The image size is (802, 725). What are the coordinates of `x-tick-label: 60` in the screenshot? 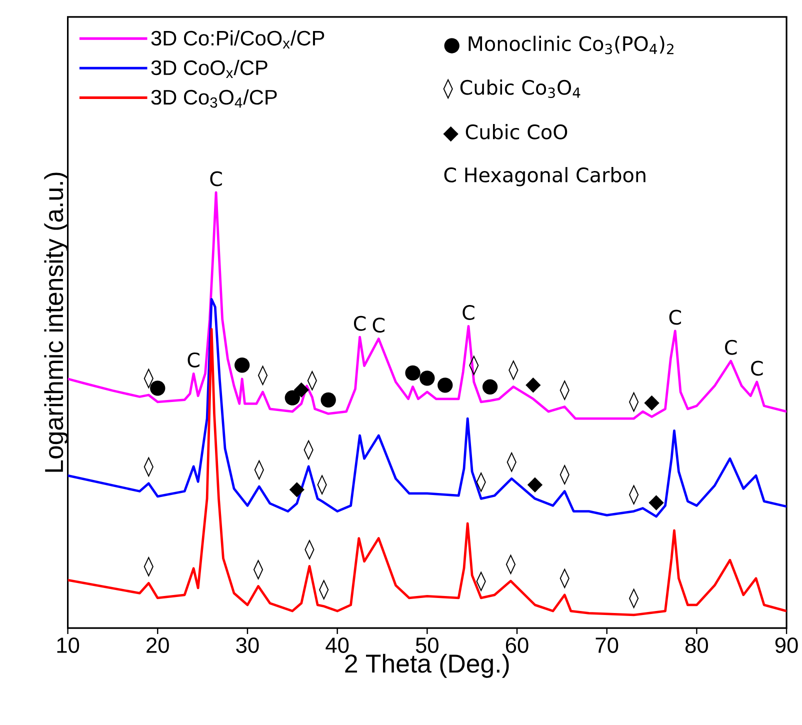 It's located at (517, 646).